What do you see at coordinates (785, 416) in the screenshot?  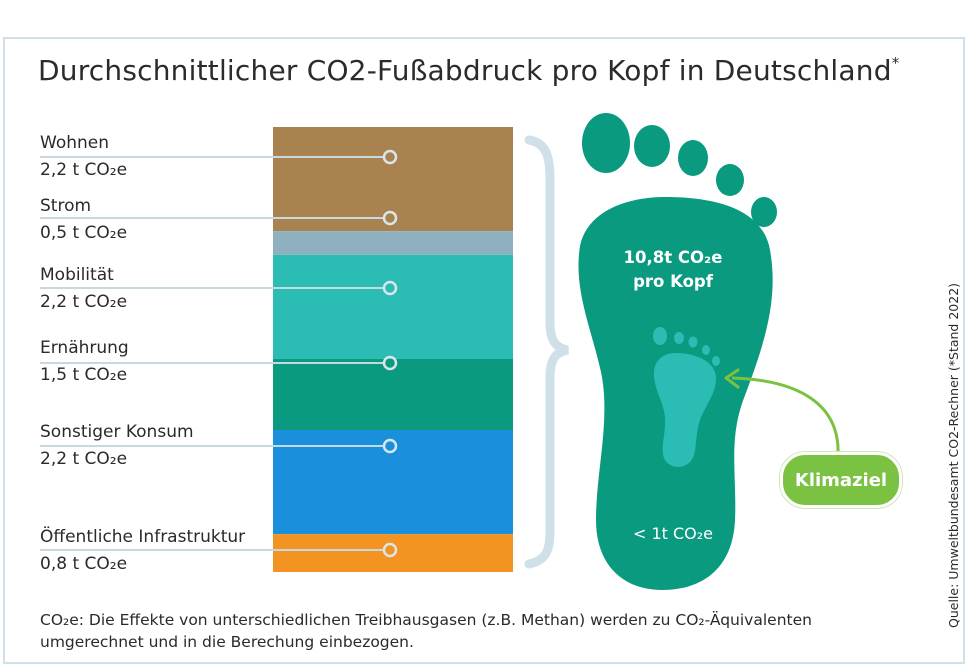 I see `goal-arrow` at bounding box center [785, 416].